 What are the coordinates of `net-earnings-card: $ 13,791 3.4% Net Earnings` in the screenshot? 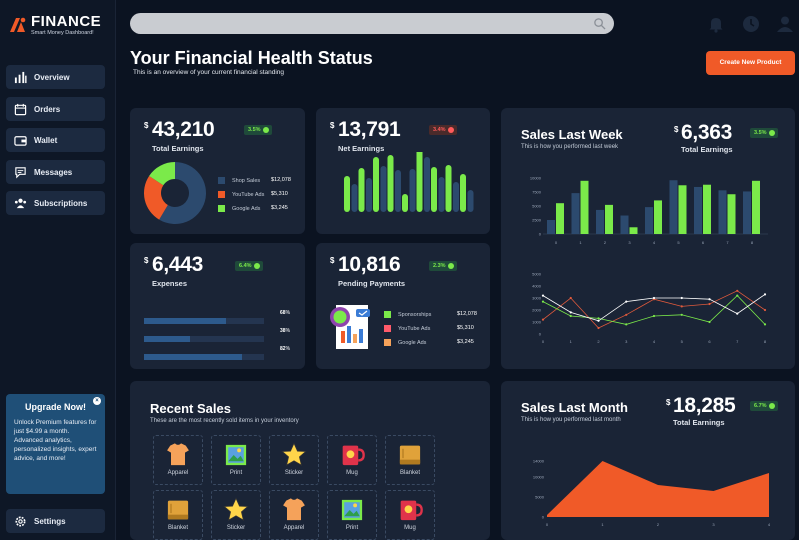 It's located at (403, 171).